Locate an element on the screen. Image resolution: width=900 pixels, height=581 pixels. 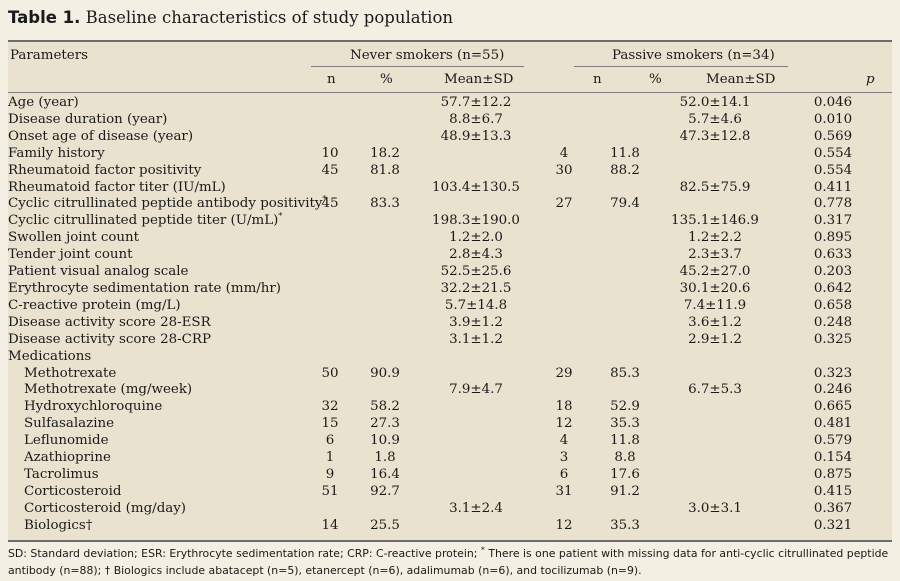
cell-p-value: 0.154 is located at coordinates (833, 458).